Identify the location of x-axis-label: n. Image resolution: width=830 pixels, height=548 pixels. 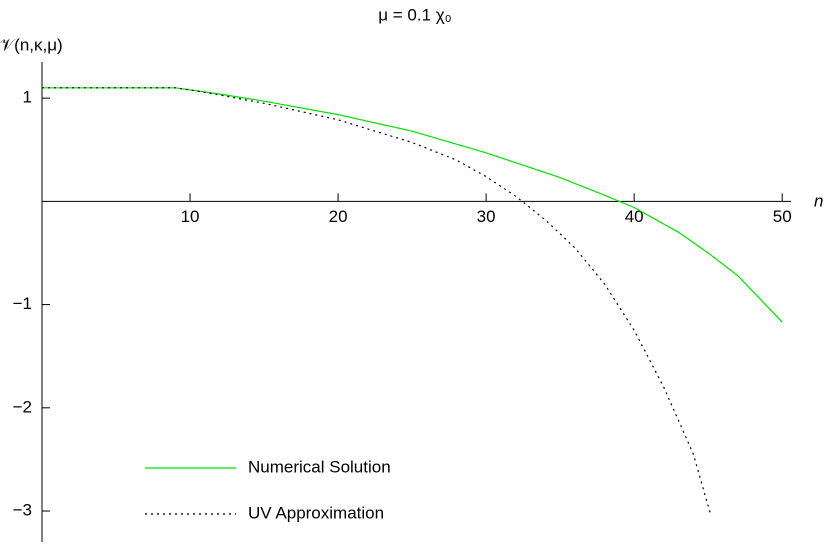
(818, 200).